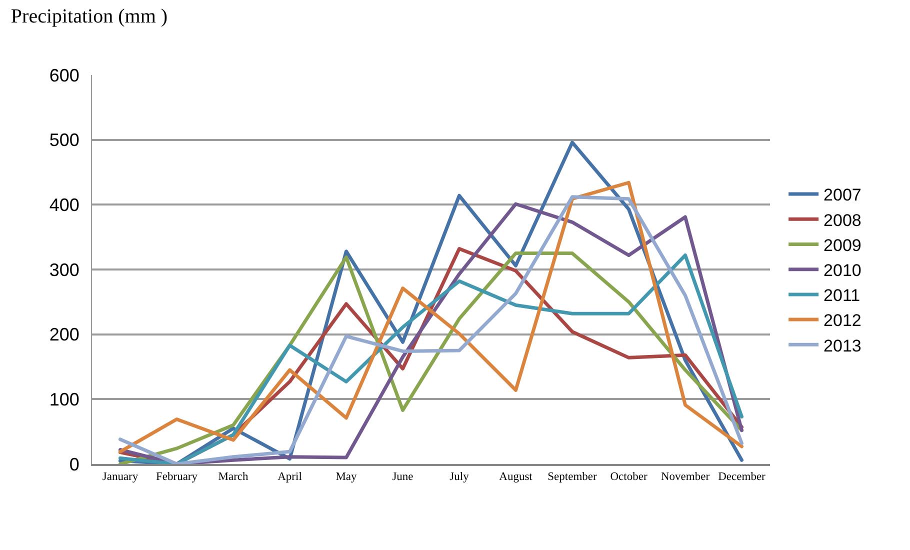 The width and height of the screenshot is (910, 550). What do you see at coordinates (120, 476) in the screenshot?
I see `x-tick-label: January` at bounding box center [120, 476].